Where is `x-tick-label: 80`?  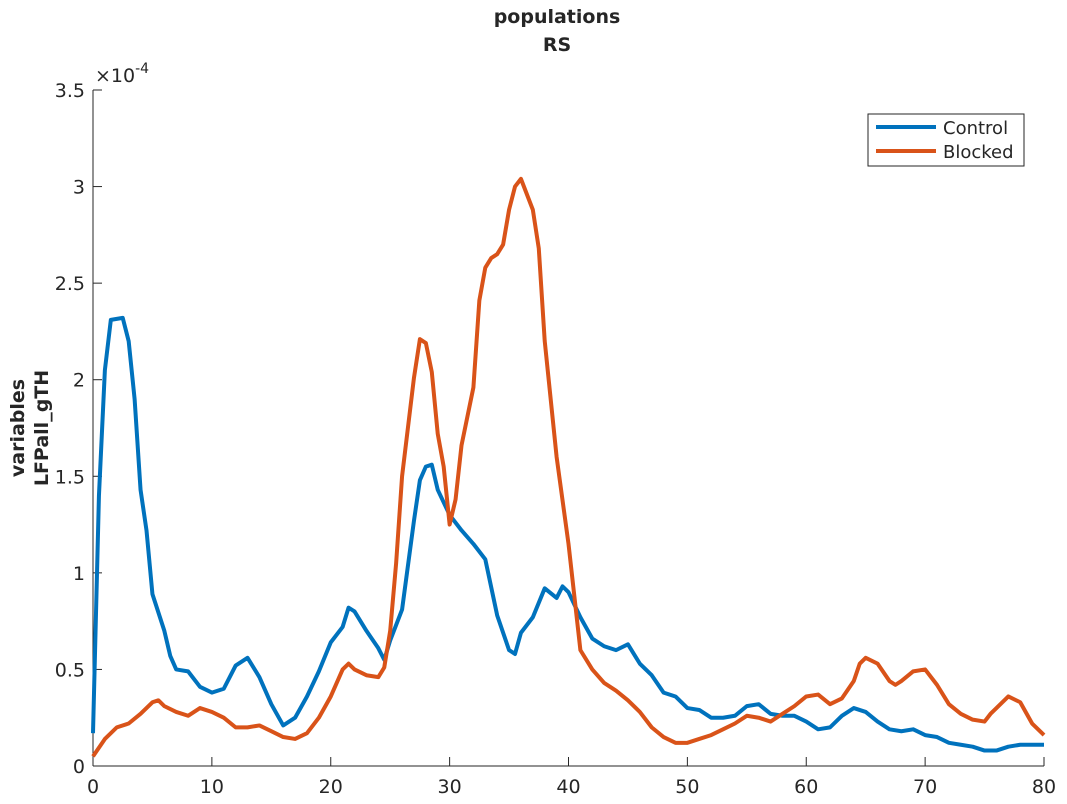
x-tick-label: 80 is located at coordinates (1044, 787).